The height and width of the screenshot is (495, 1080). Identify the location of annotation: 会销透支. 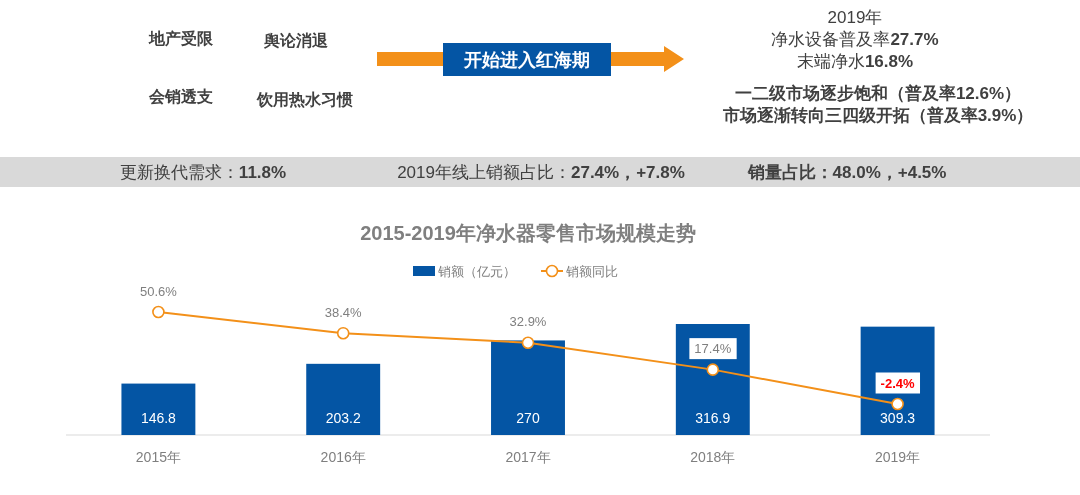
(181, 96).